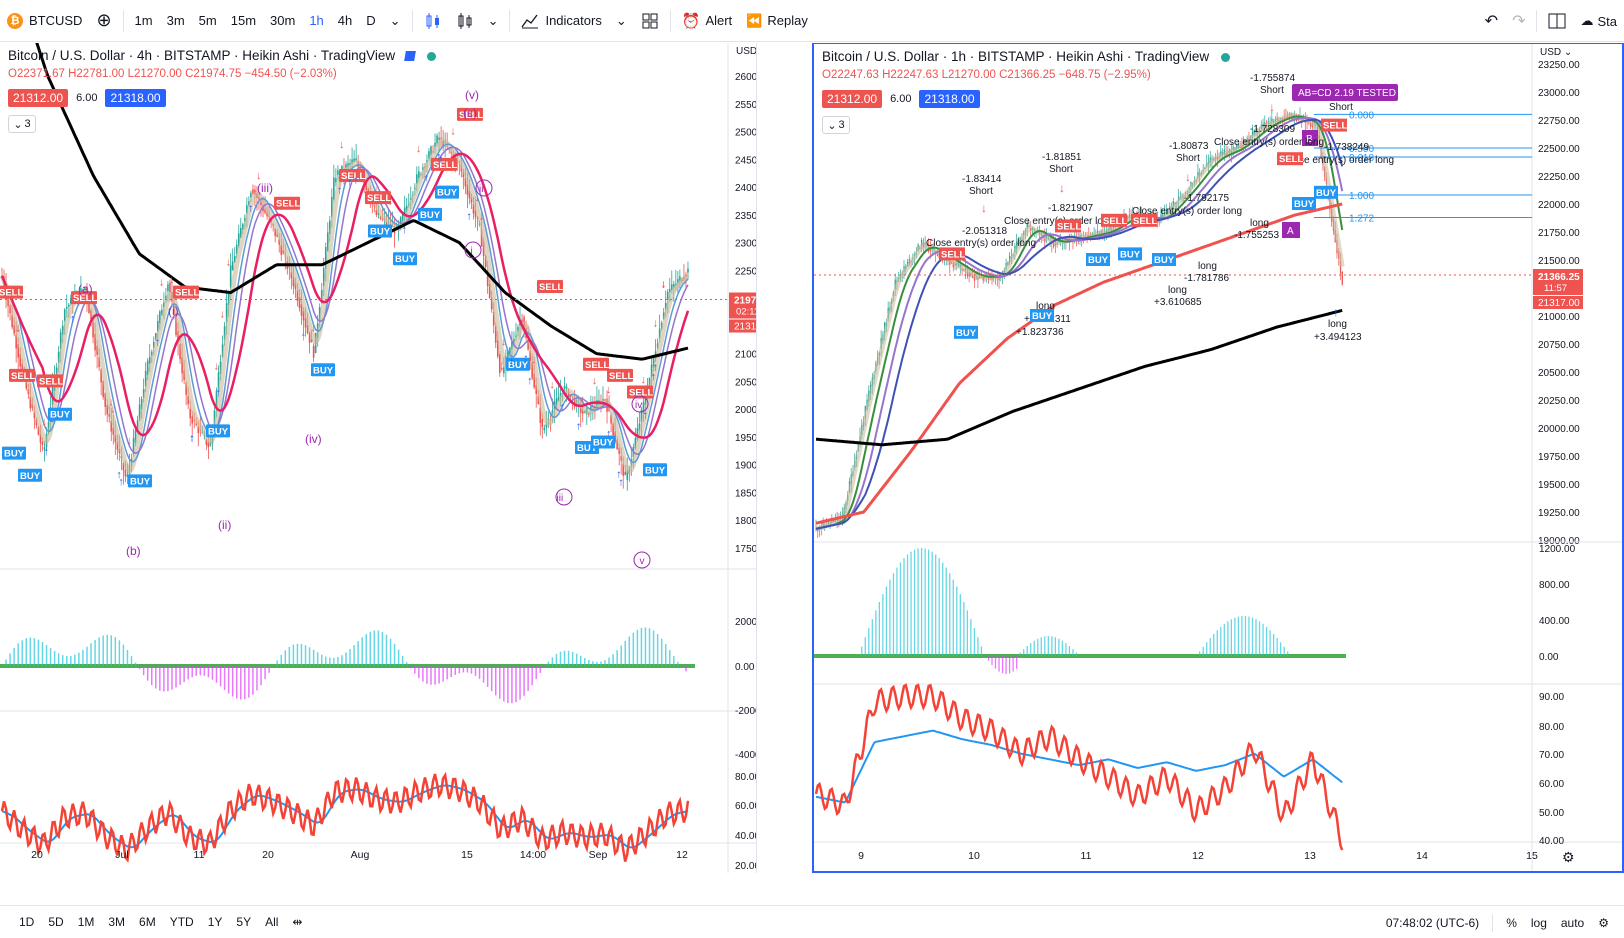 This screenshot has width=1624, height=938. What do you see at coordinates (1086, 856) in the screenshot?
I see `time-tick-label: 11` at bounding box center [1086, 856].